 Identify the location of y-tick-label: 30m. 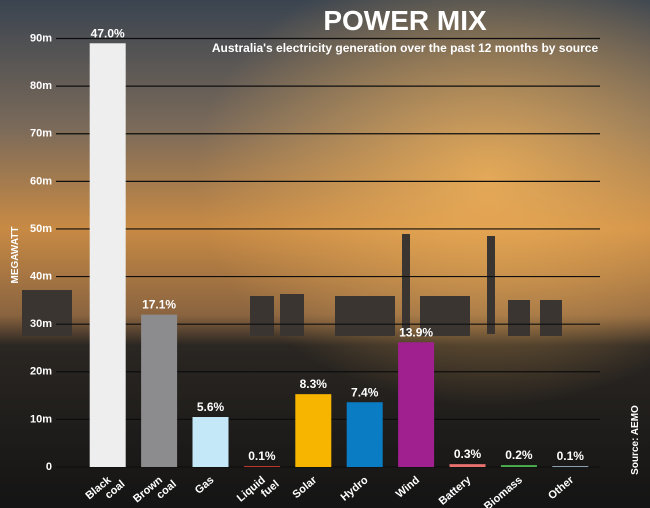
(41, 324).